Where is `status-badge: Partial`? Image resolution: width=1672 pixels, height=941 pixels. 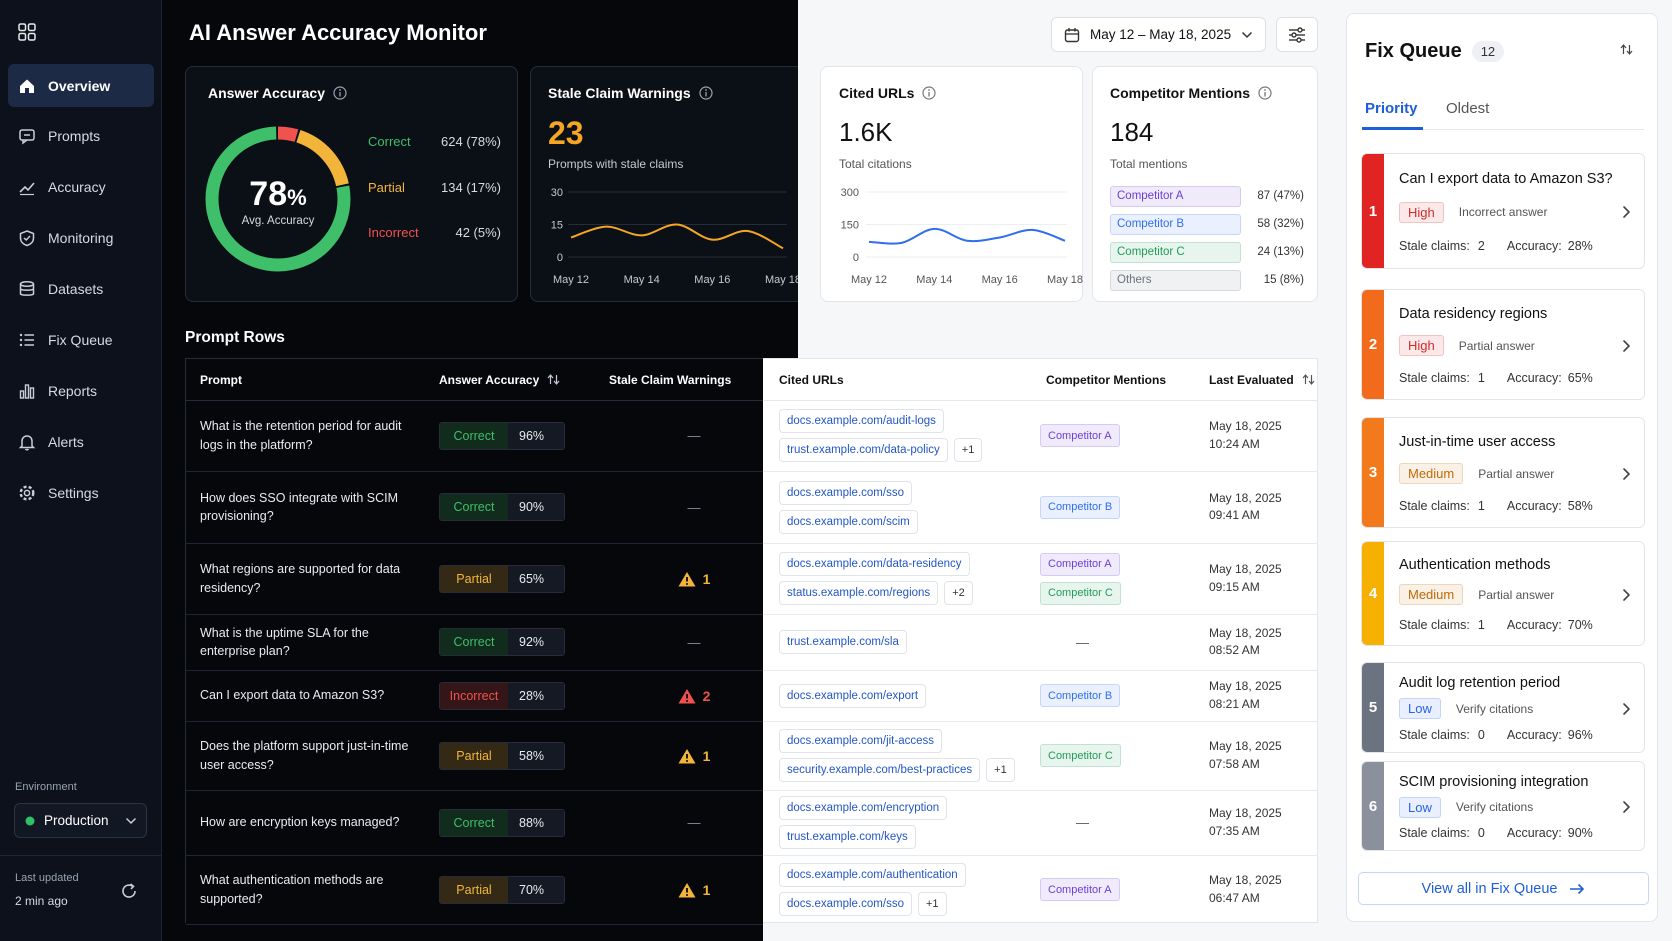
status-badge: Partial is located at coordinates (474, 755).